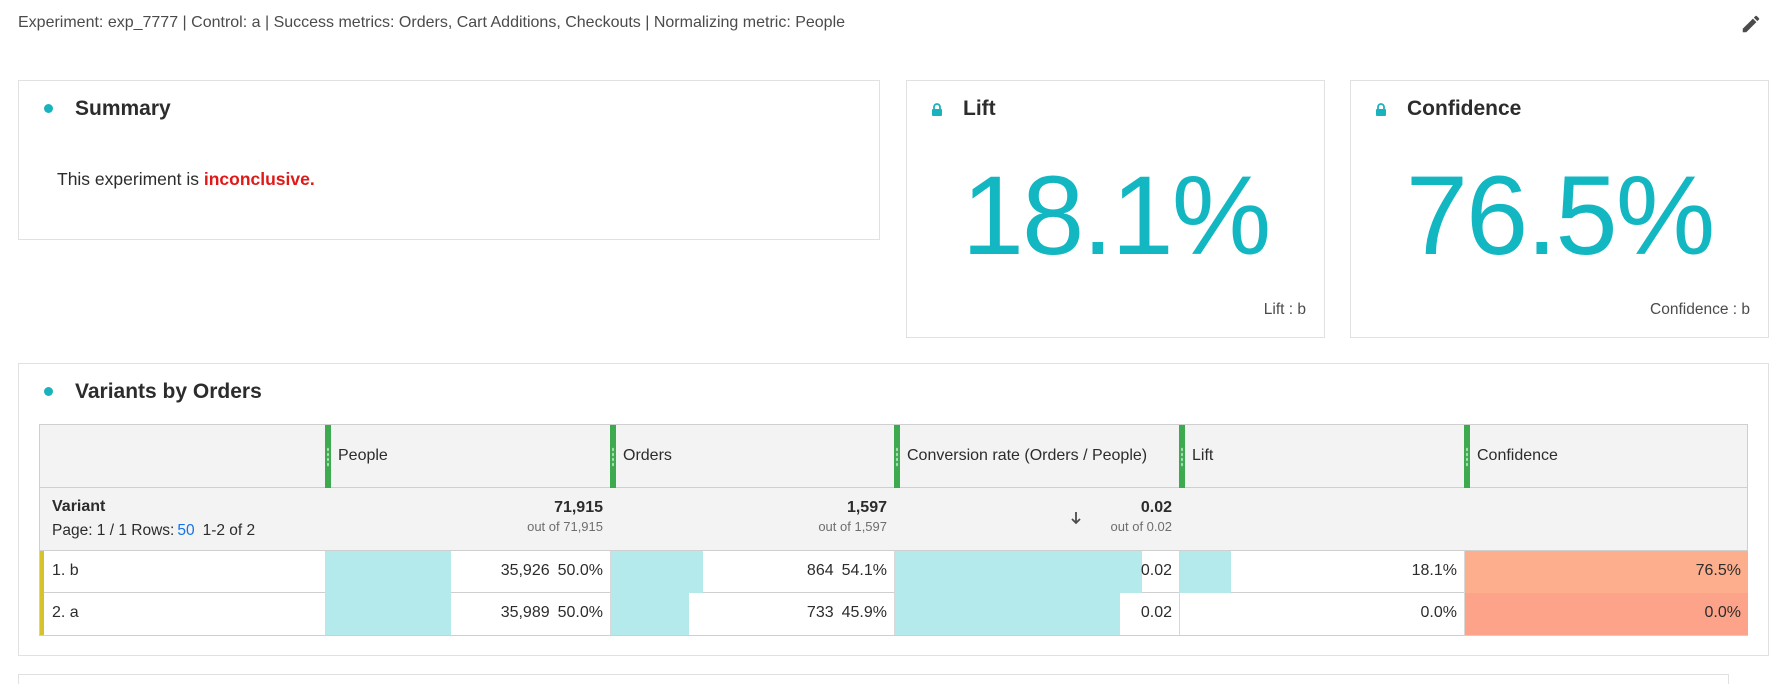  Describe the element at coordinates (1321, 614) in the screenshot. I see `lift-cell: 0.0%` at that location.